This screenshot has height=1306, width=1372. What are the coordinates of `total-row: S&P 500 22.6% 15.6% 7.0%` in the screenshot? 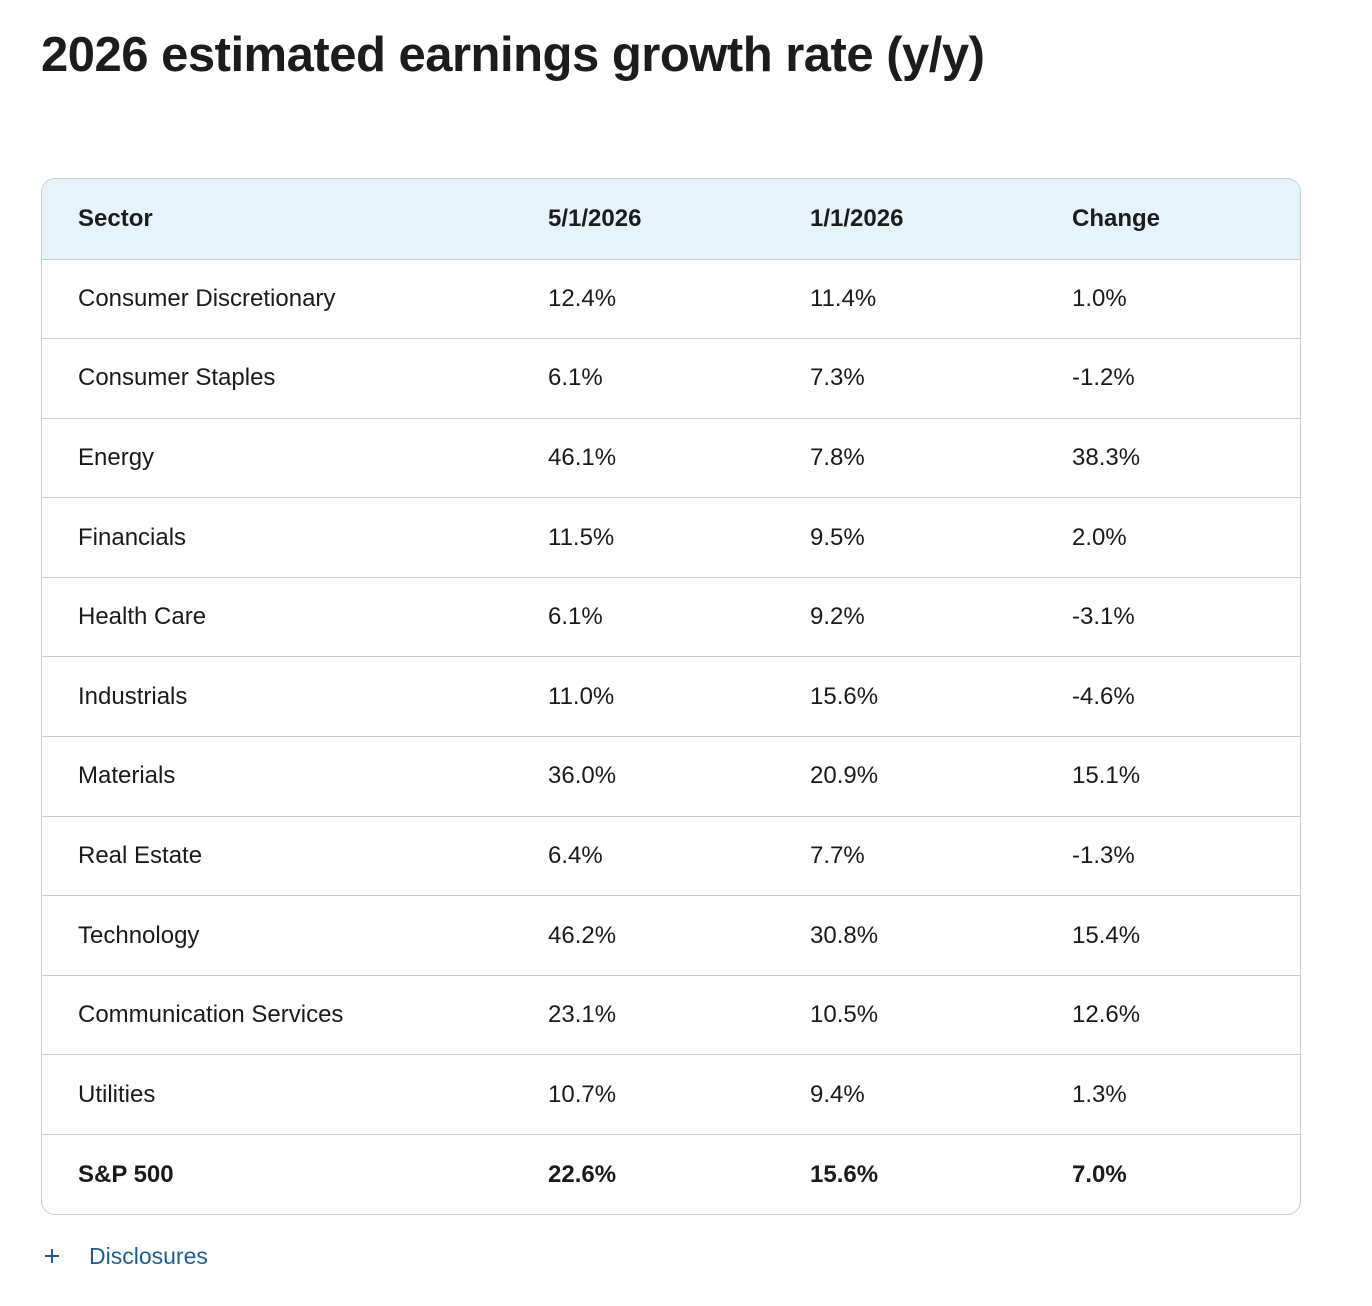 It's located at (671, 1175).